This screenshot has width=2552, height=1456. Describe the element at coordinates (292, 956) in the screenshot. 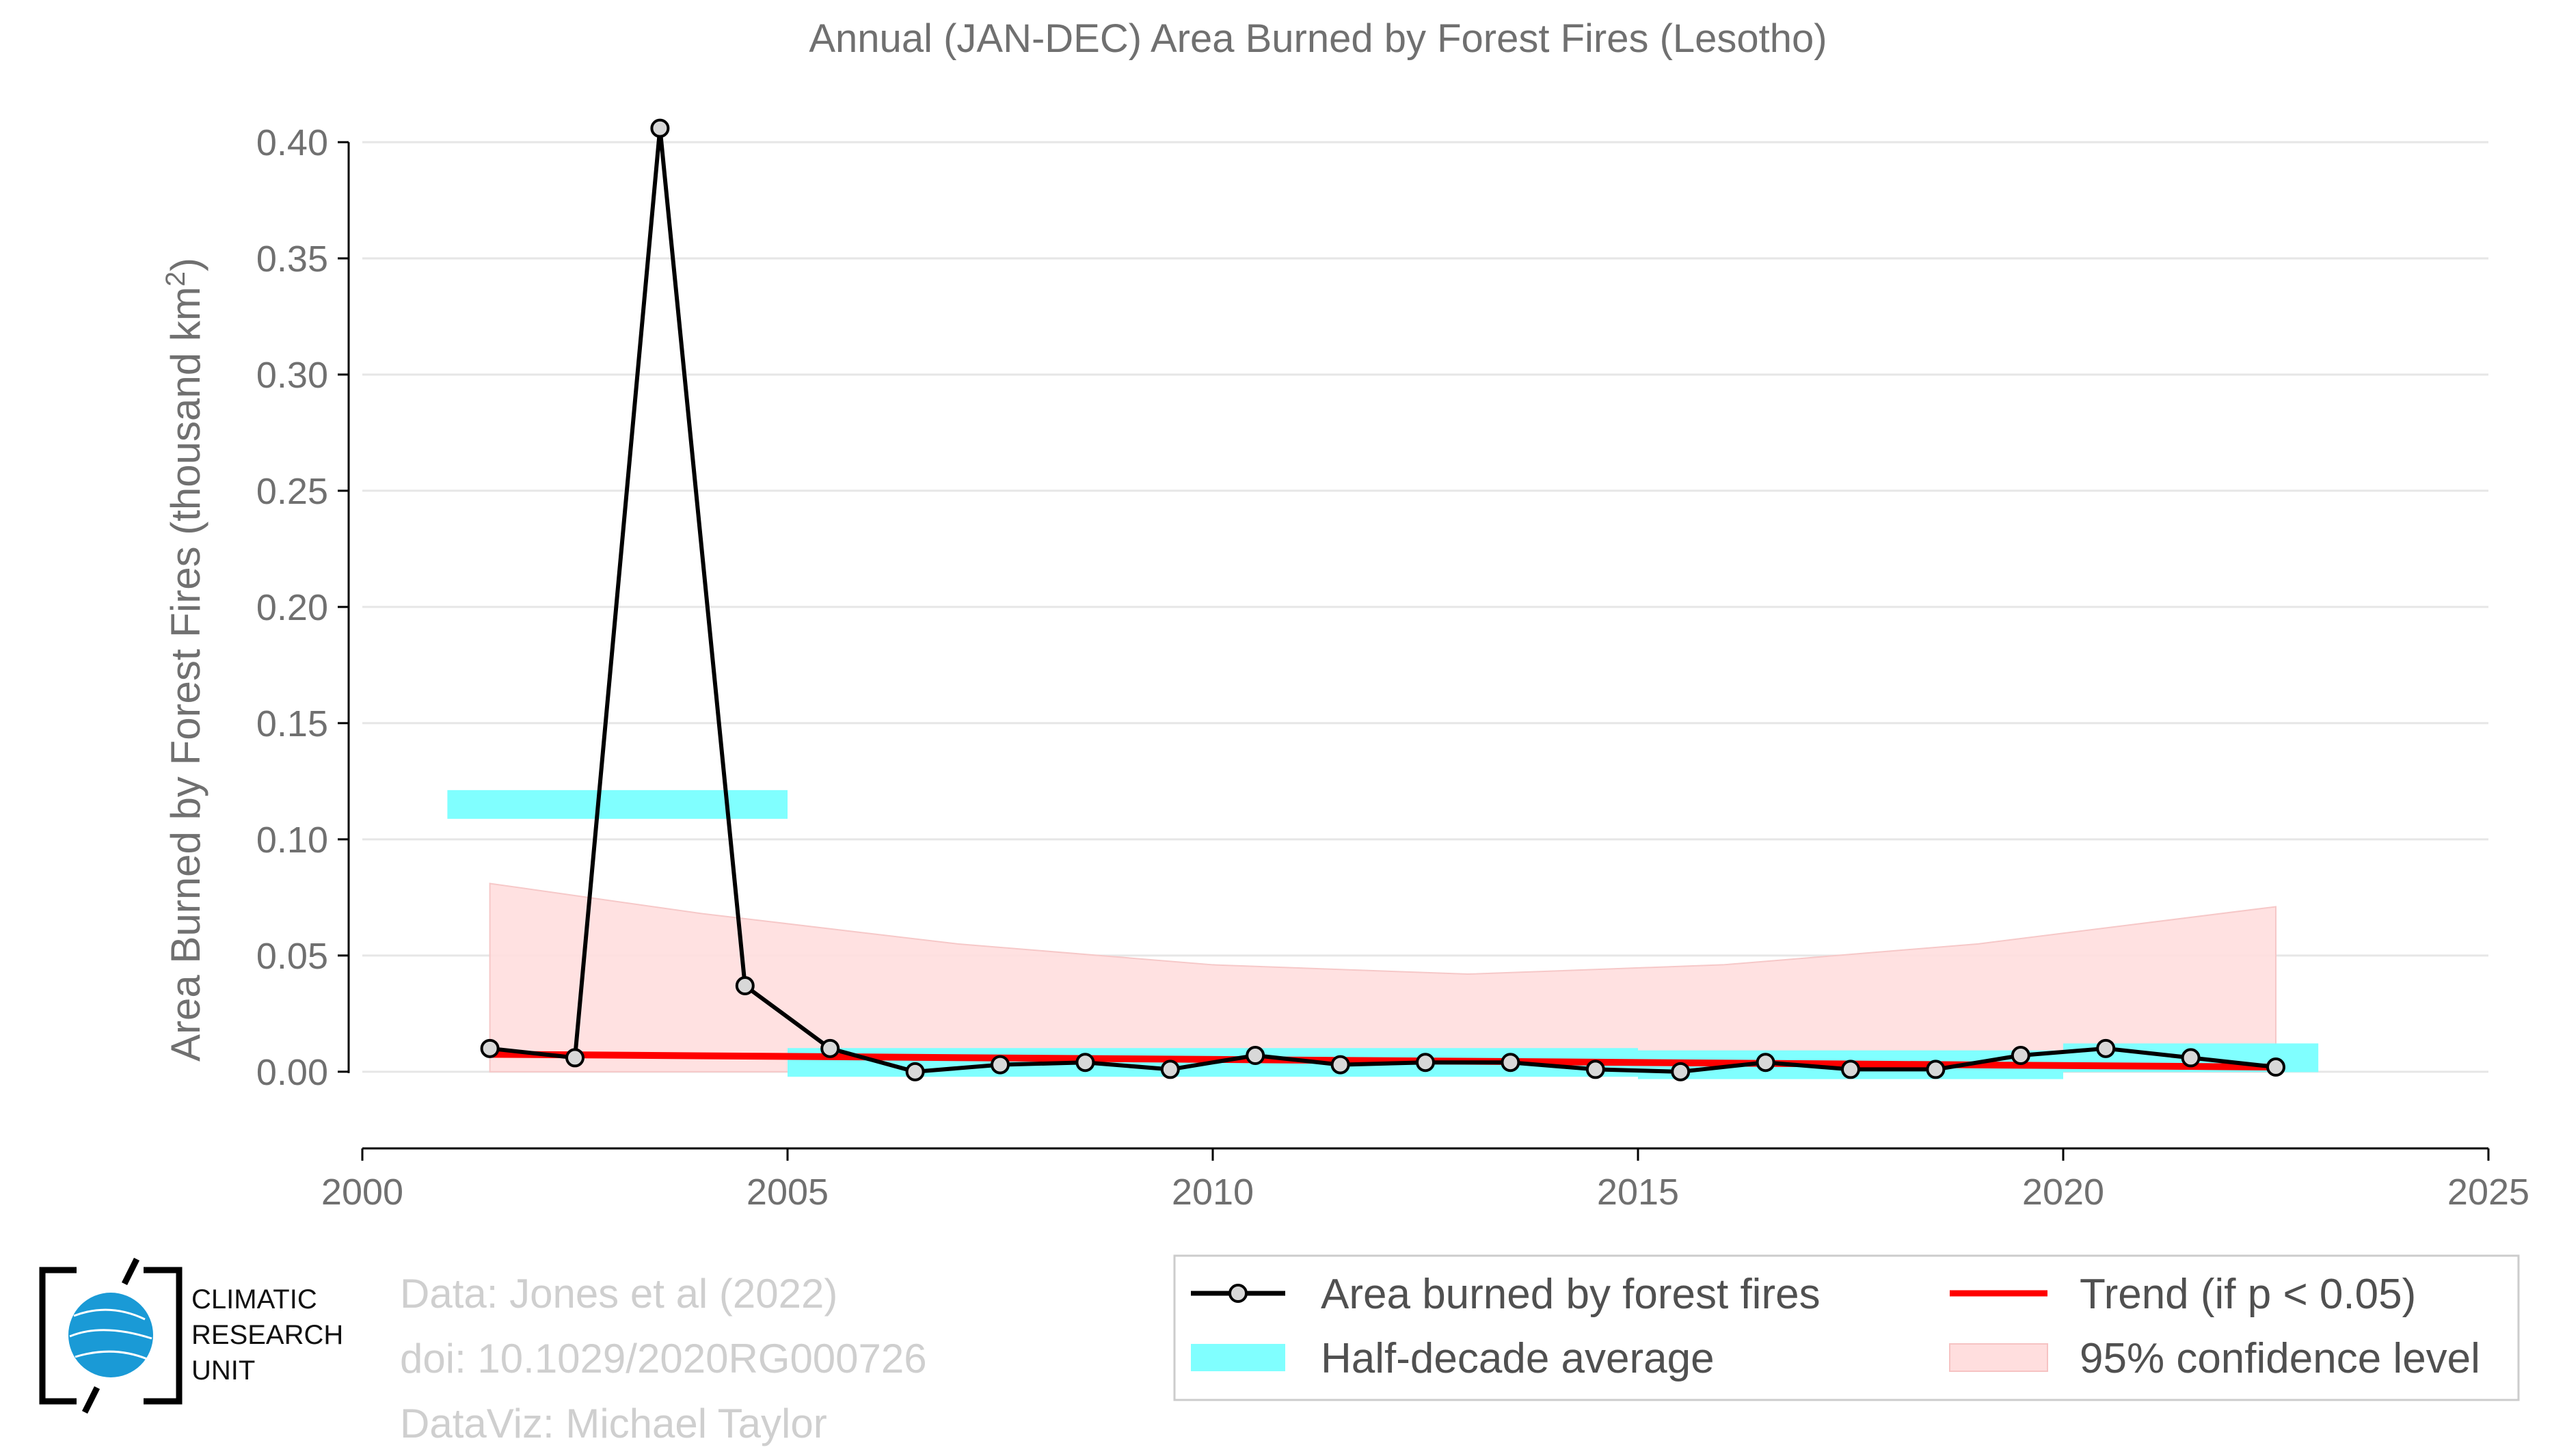

I see `y-tick-label-1: 0.05` at that location.